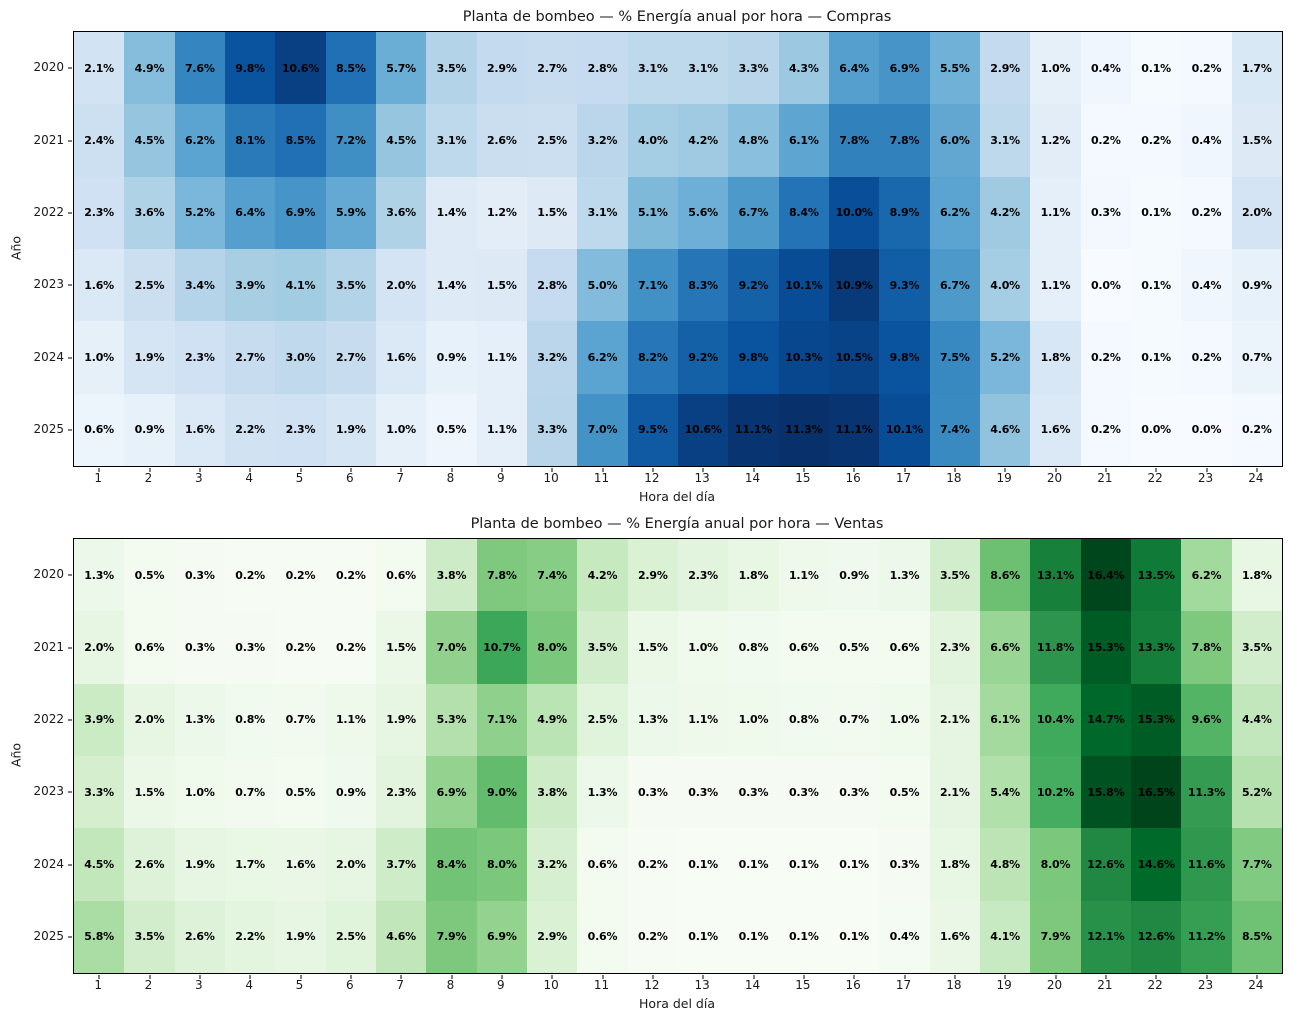 Image resolution: width=1289 pixels, height=1030 pixels. I want to click on heatmap-cell: 0.4%, so click(1105, 68).